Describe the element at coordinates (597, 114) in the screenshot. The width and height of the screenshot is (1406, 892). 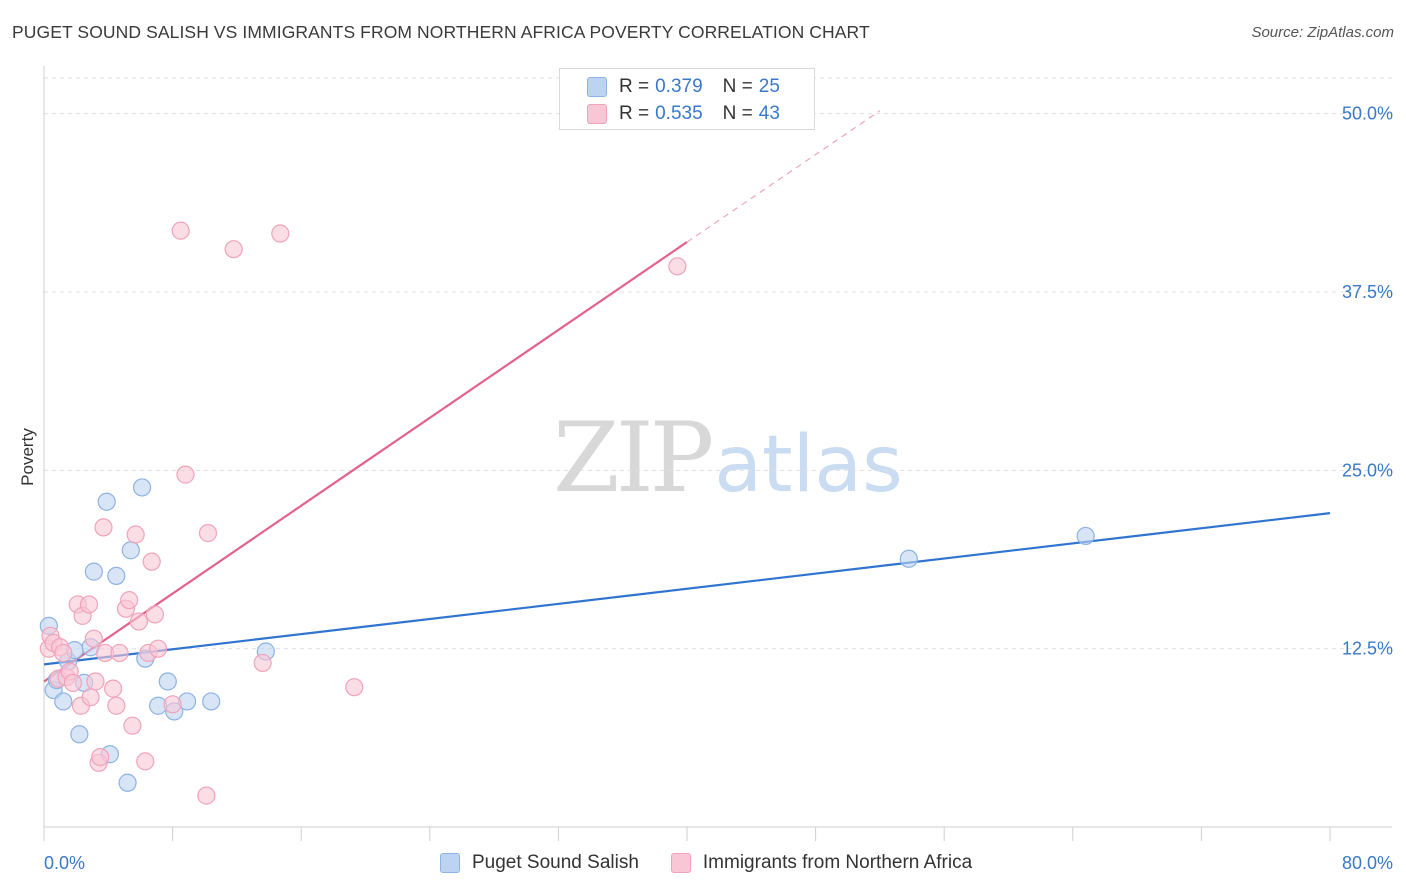
I see `legend-swatch-pink` at that location.